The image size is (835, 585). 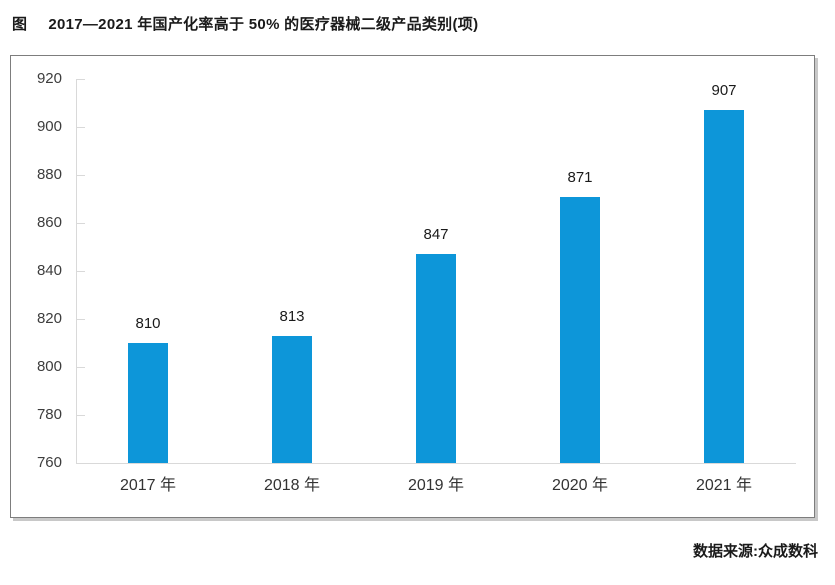 I want to click on x-axis-label: 2017 年, so click(x=148, y=485).